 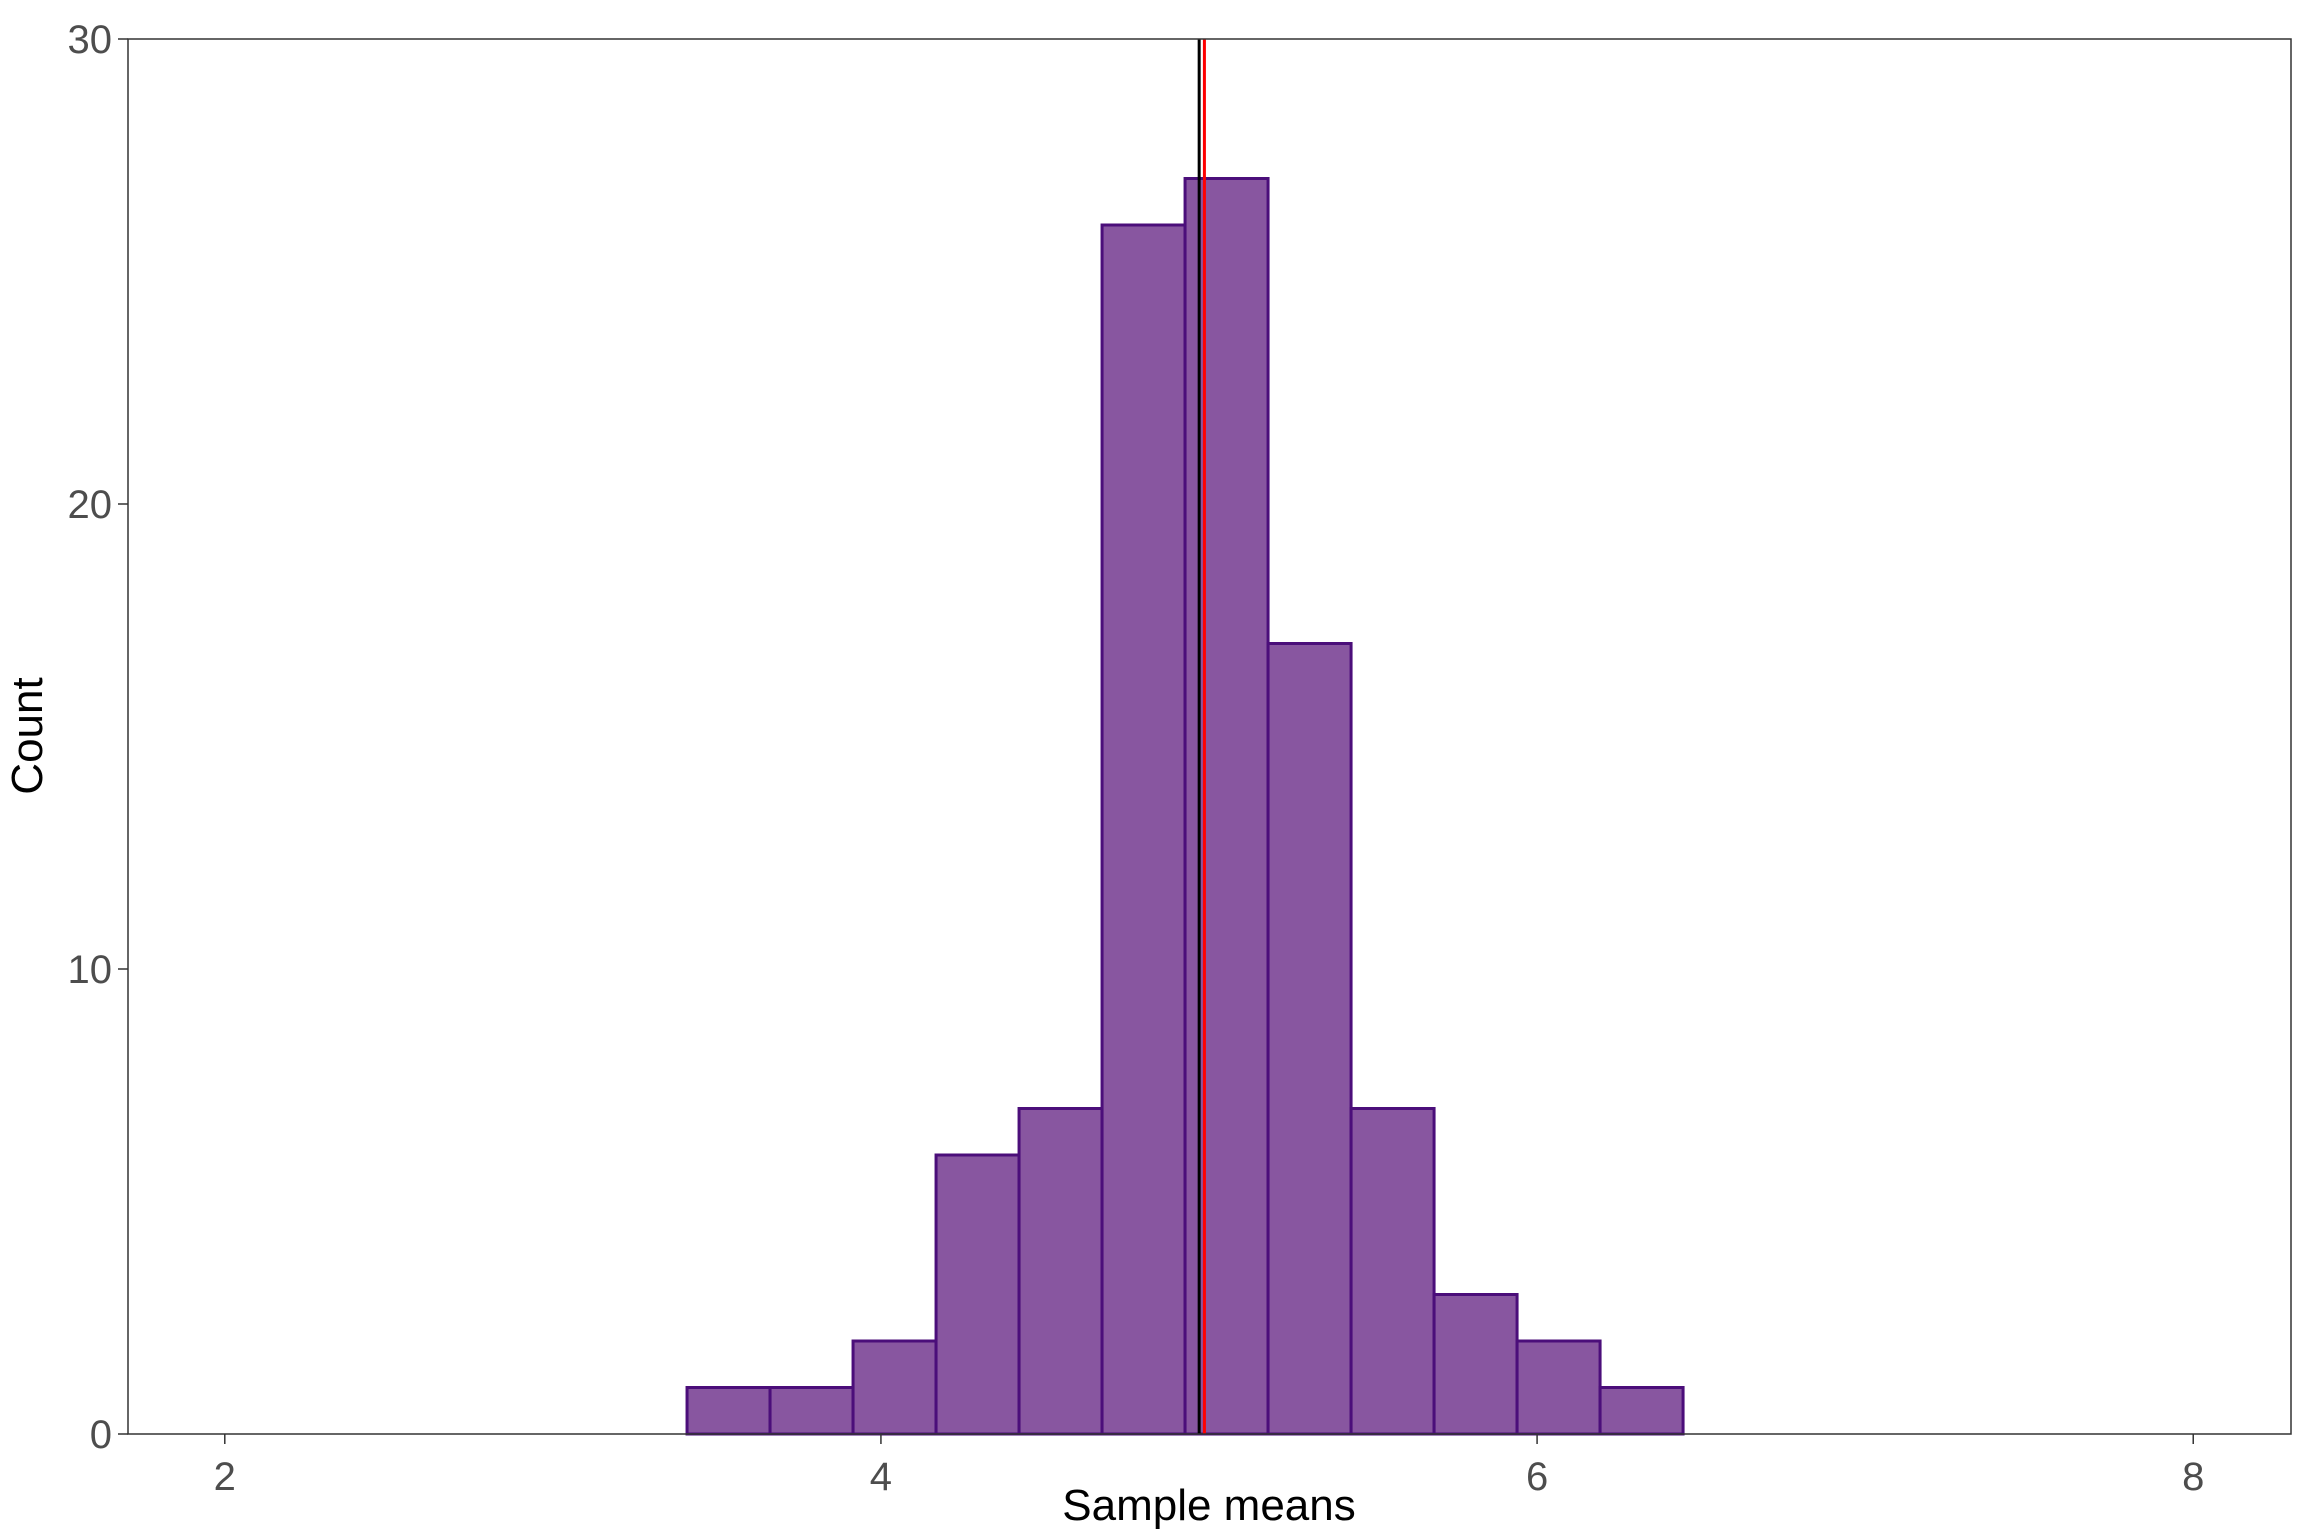 What do you see at coordinates (90, 40) in the screenshot?
I see `y-tick-label: 30` at bounding box center [90, 40].